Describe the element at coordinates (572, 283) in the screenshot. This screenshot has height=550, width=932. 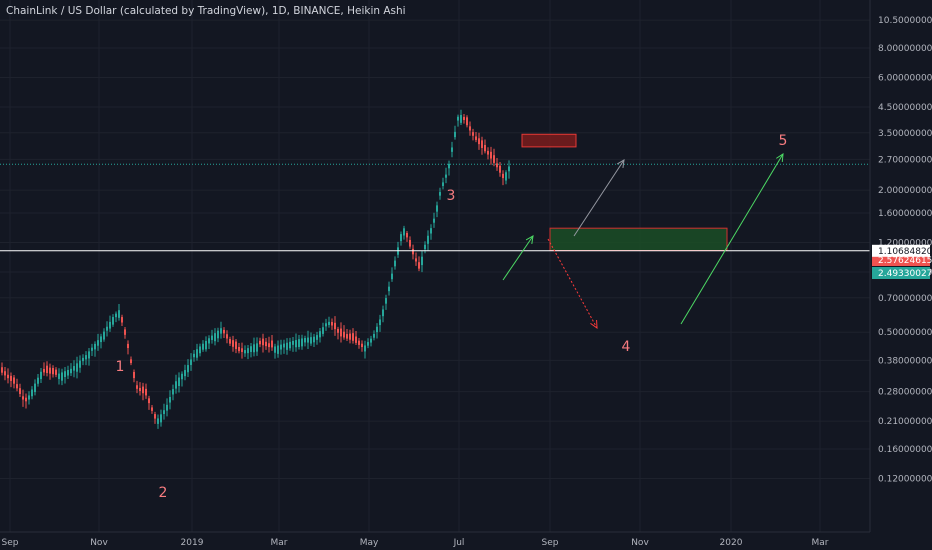
I see `arrow-down-to-target` at that location.